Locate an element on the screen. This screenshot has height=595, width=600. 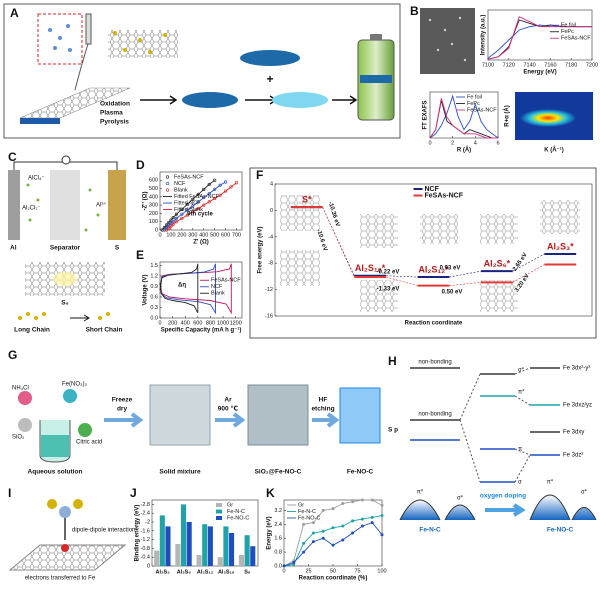
y-tick-label: 0.0 is located at coordinates (278, 566).